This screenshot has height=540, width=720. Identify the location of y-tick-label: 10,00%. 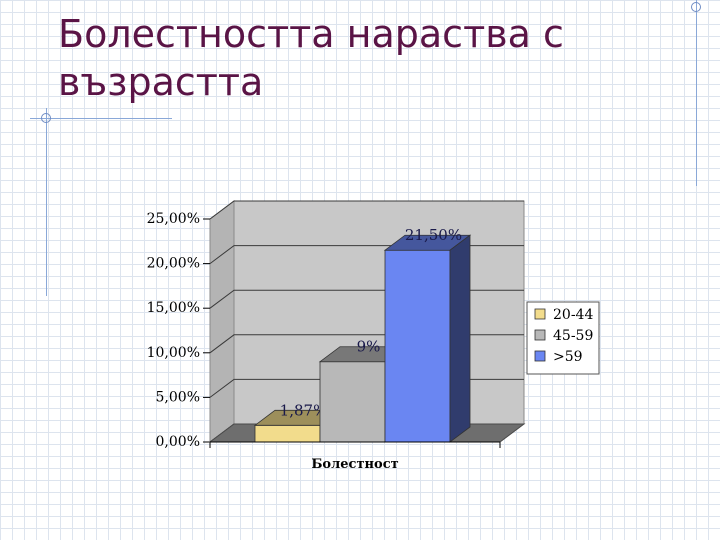
(173, 353).